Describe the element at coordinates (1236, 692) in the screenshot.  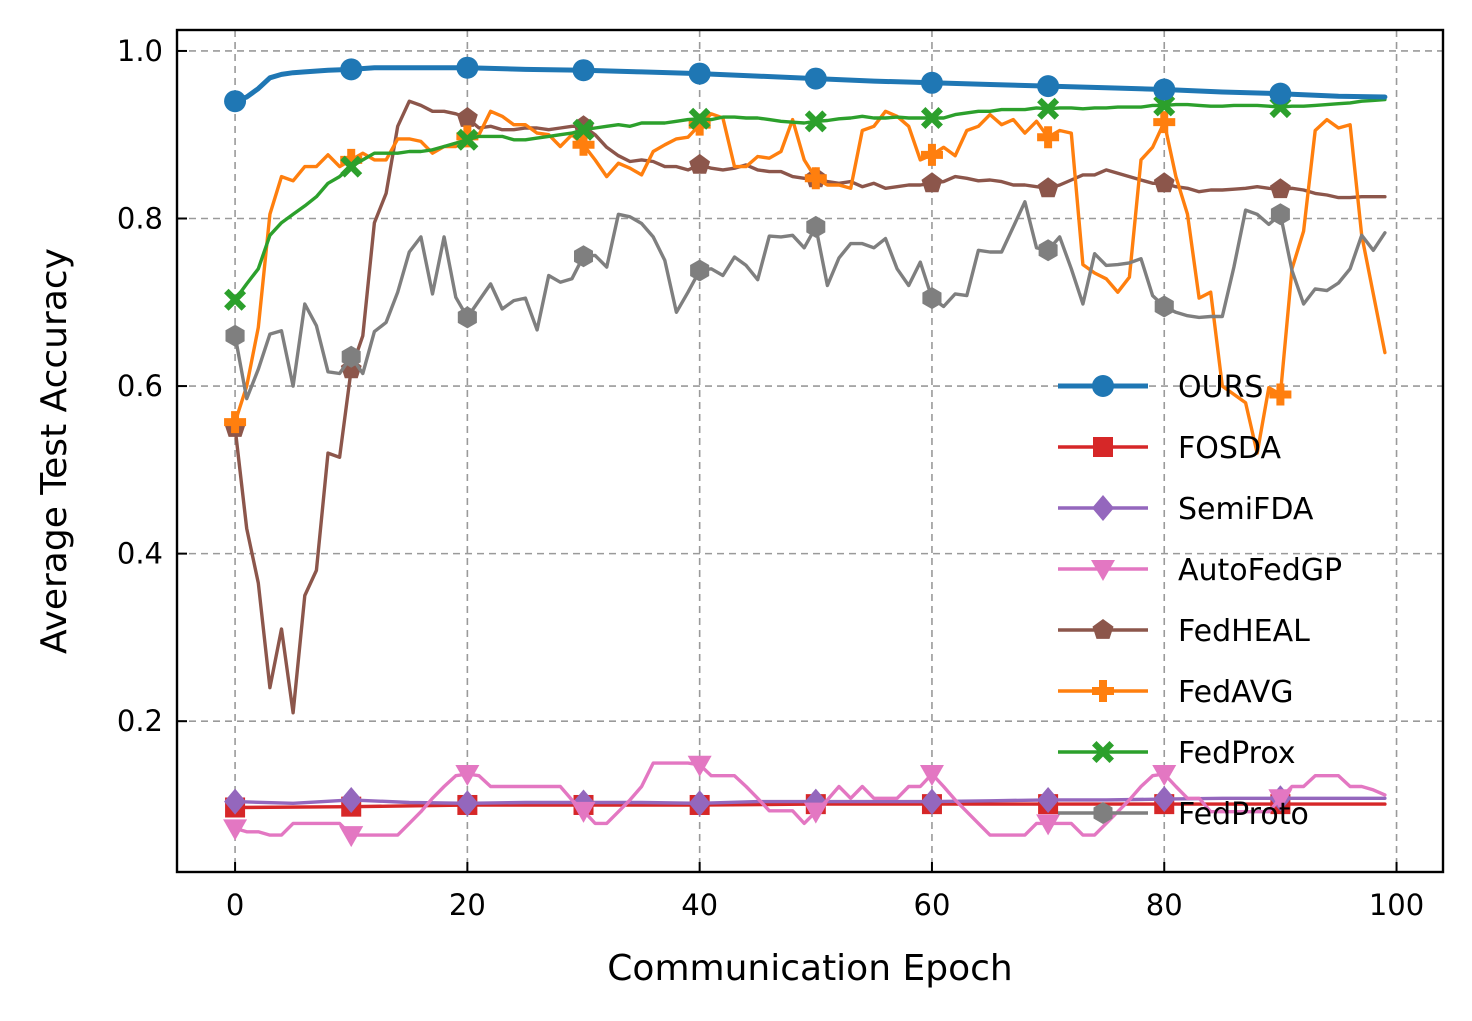
I see `legend-label-fedavg: FedAVG` at that location.